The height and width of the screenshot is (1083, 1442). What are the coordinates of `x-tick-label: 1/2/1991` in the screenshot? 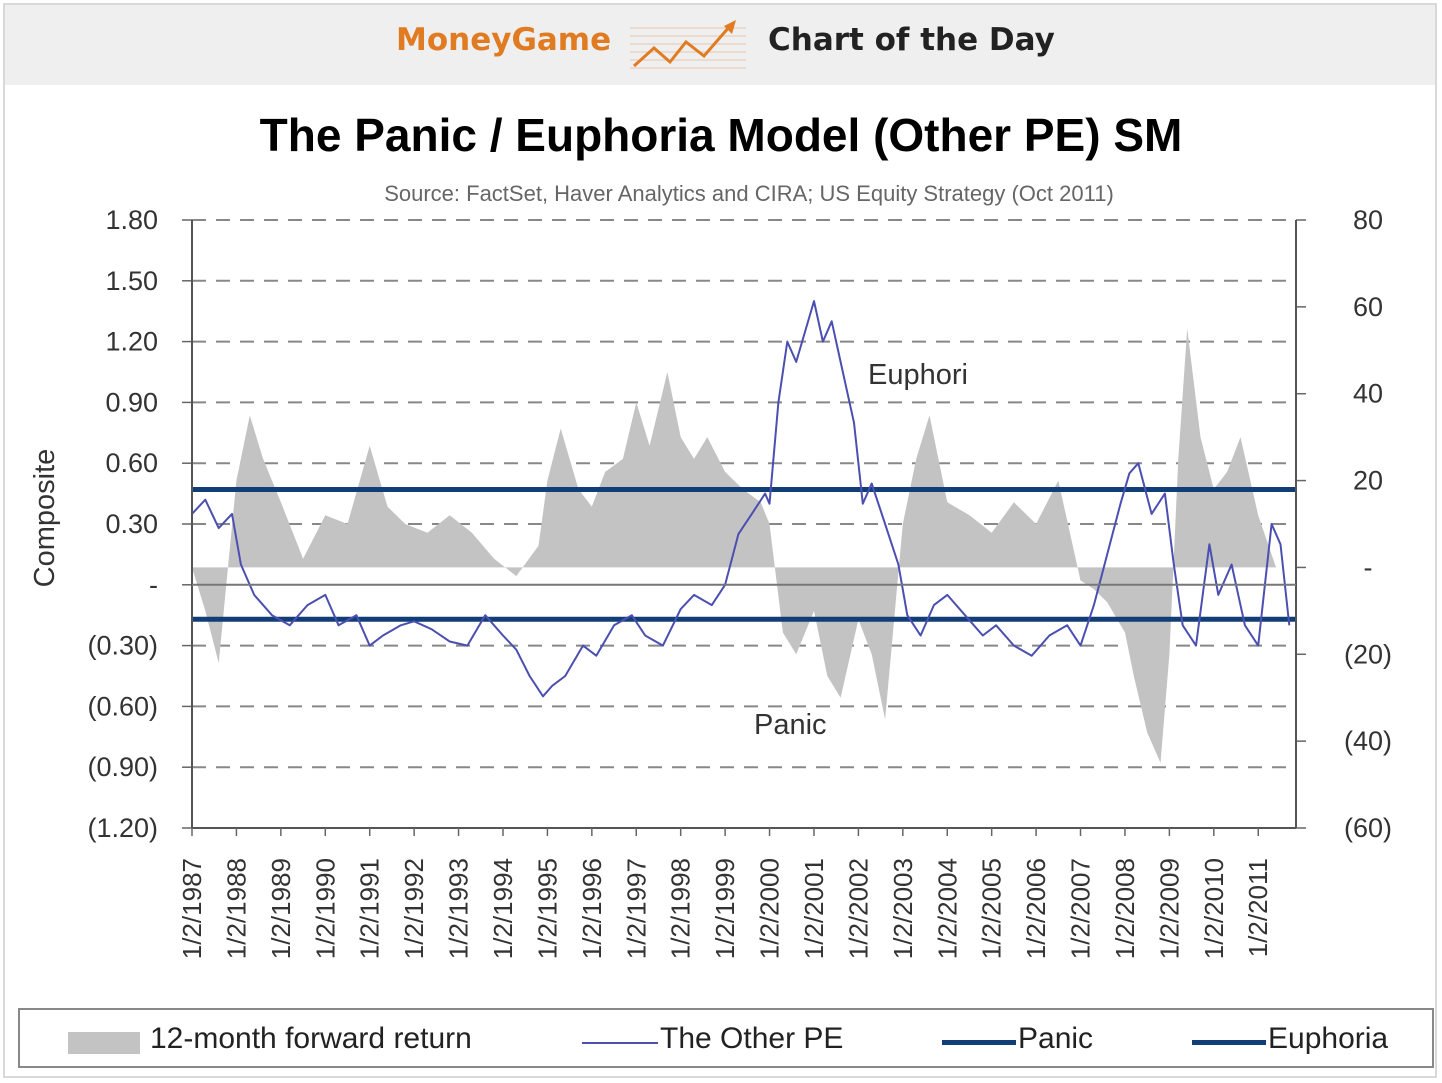 It's located at (370, 908).